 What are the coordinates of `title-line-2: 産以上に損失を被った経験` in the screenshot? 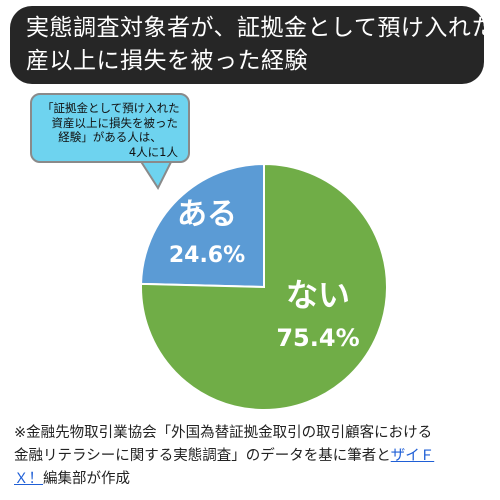 It's located at (167, 61).